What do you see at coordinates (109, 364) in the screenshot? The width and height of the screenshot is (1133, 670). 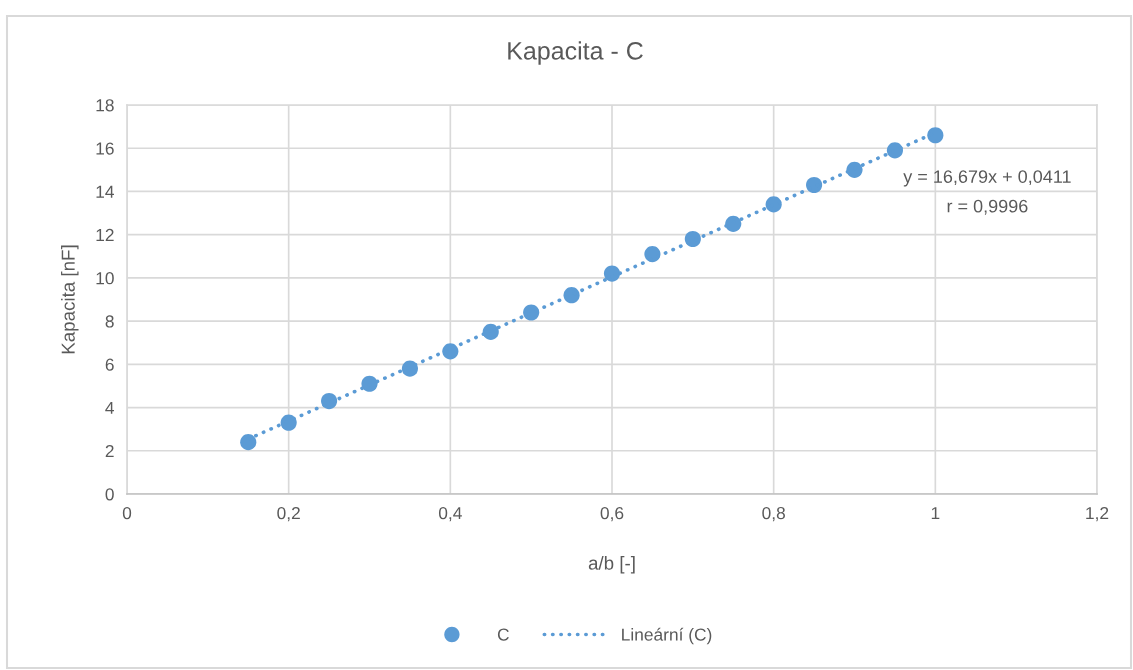 I see `y-tick-label: 6` at bounding box center [109, 364].